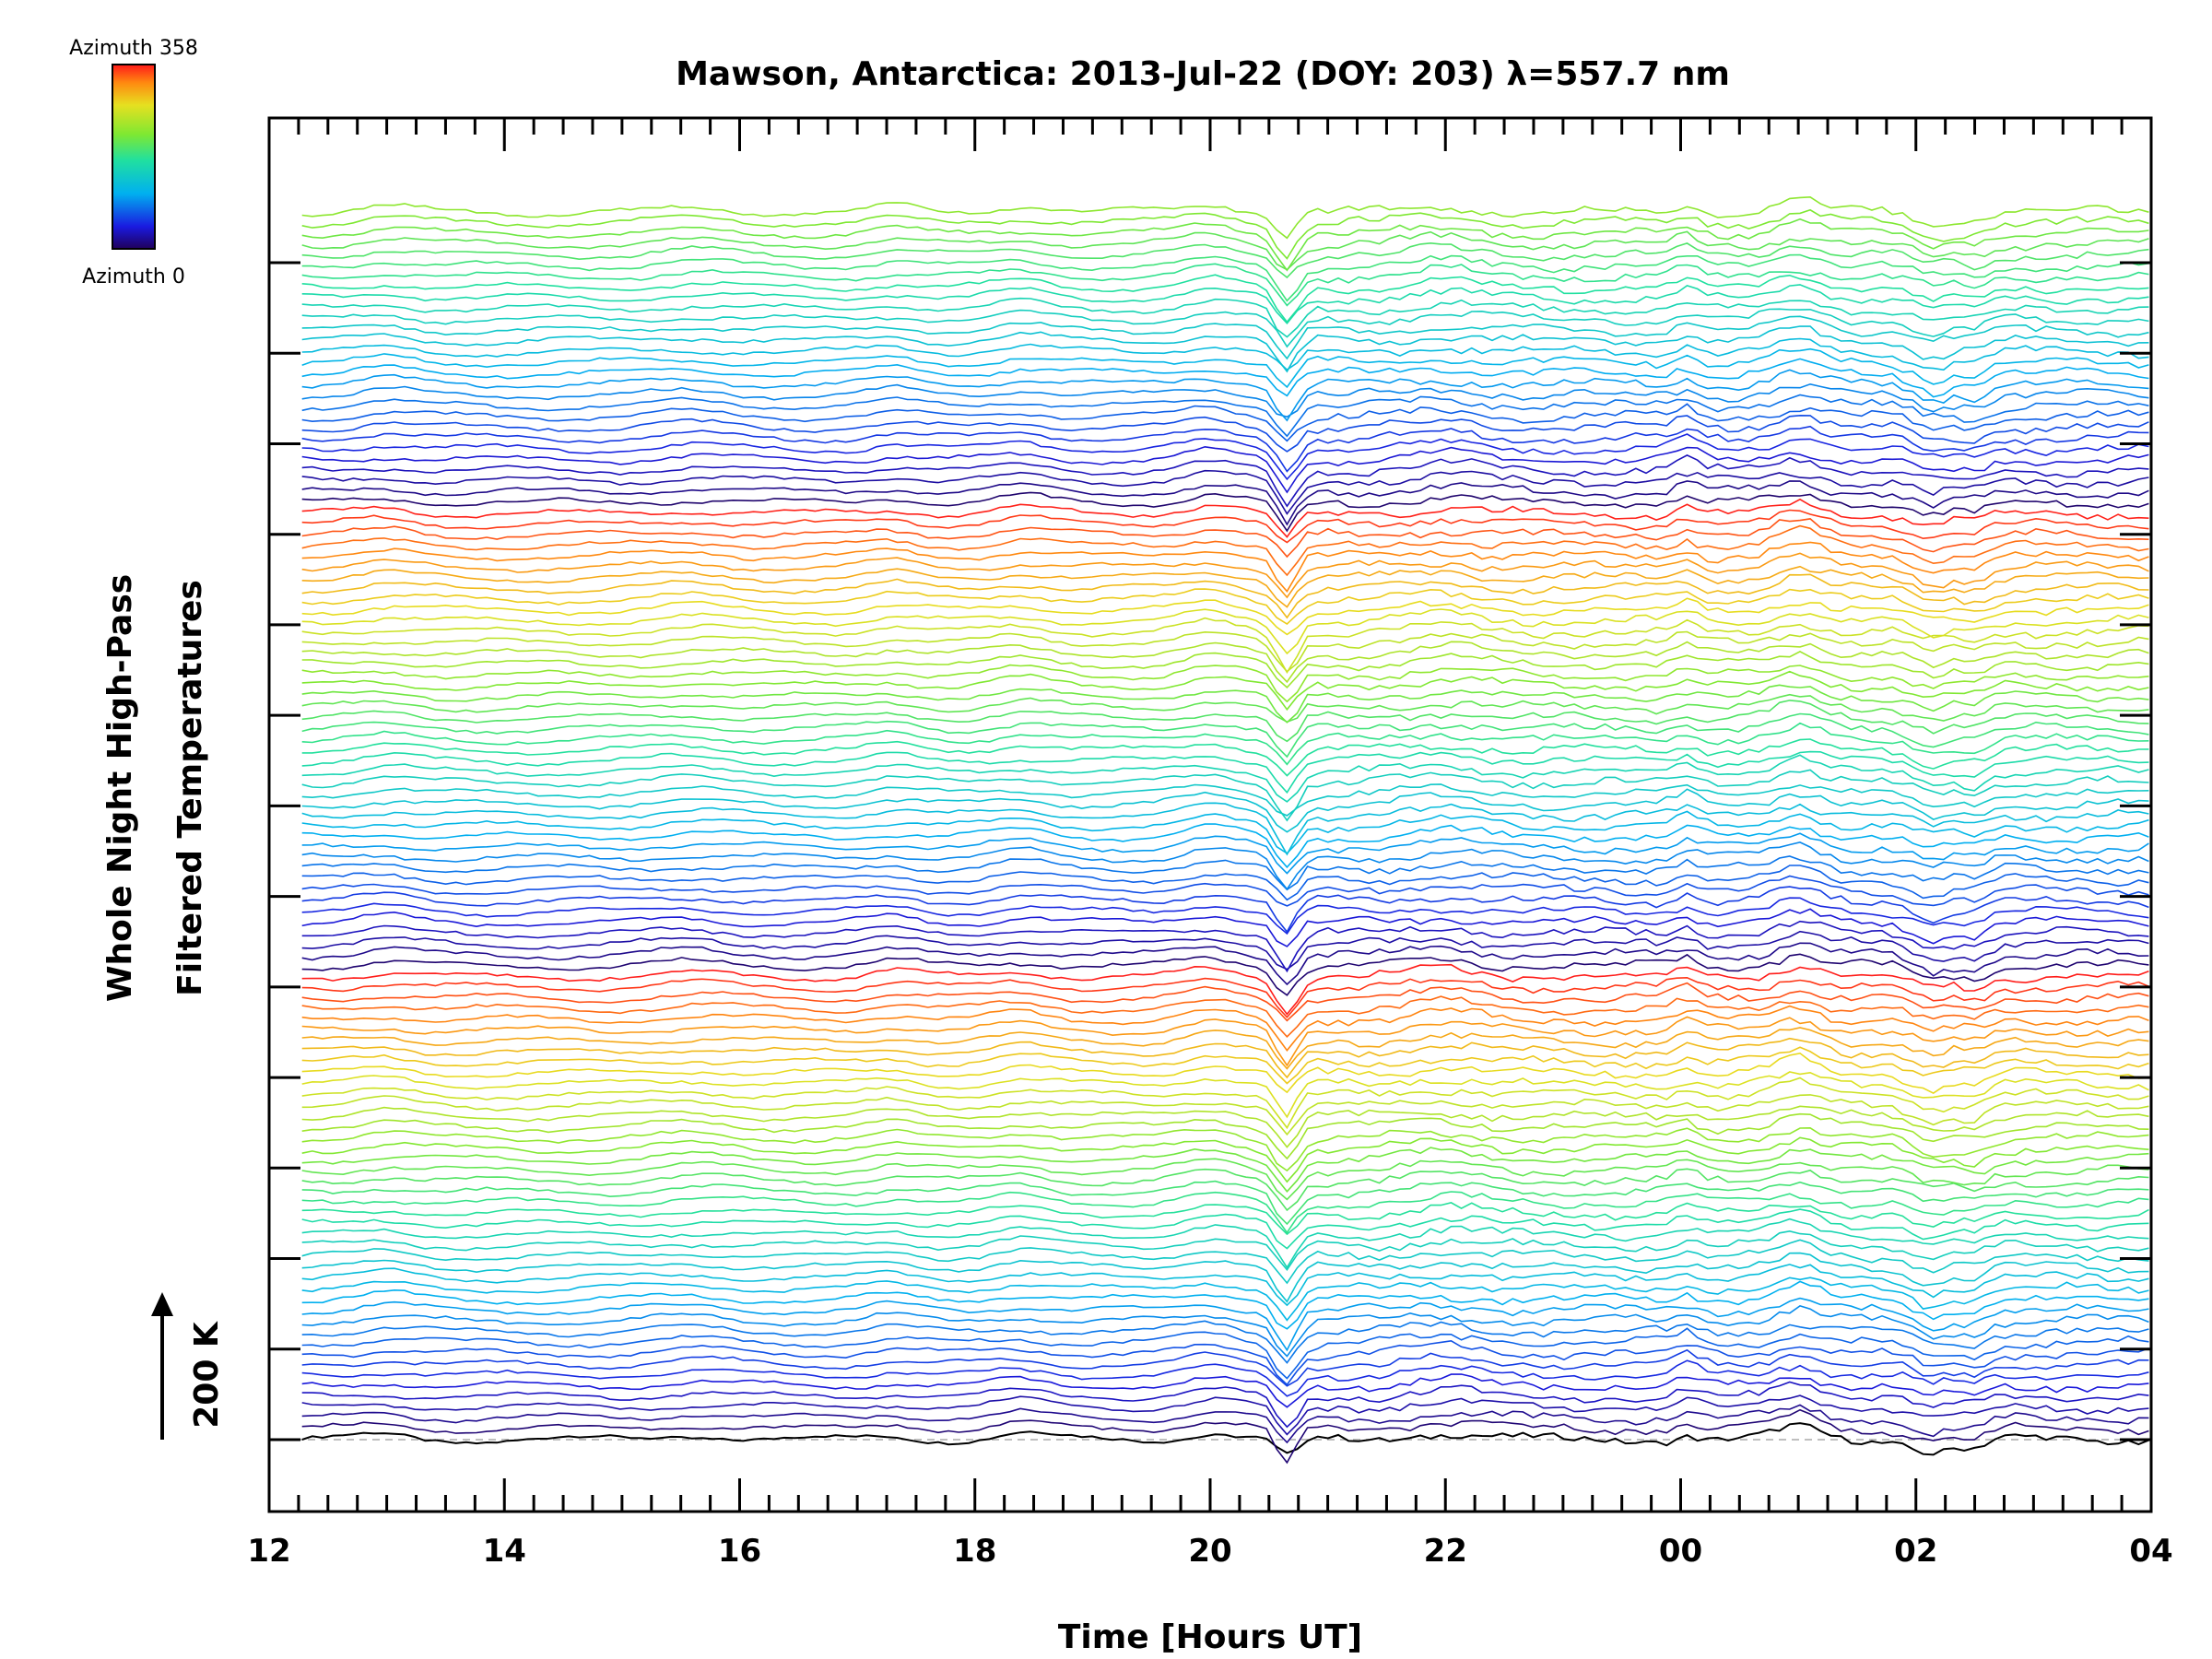  What do you see at coordinates (1210, 1637) in the screenshot?
I see `x-axis-label: Time [Hours UT]` at bounding box center [1210, 1637].